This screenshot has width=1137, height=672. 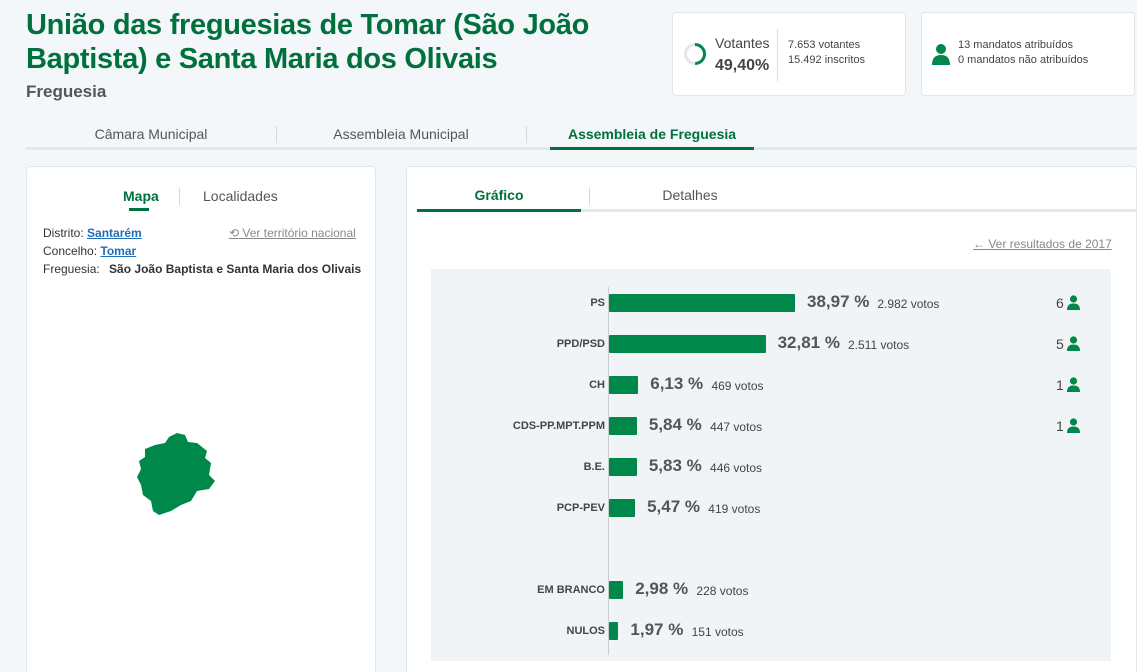 I want to click on percent-label: 2,98 %, so click(x=662, y=588).